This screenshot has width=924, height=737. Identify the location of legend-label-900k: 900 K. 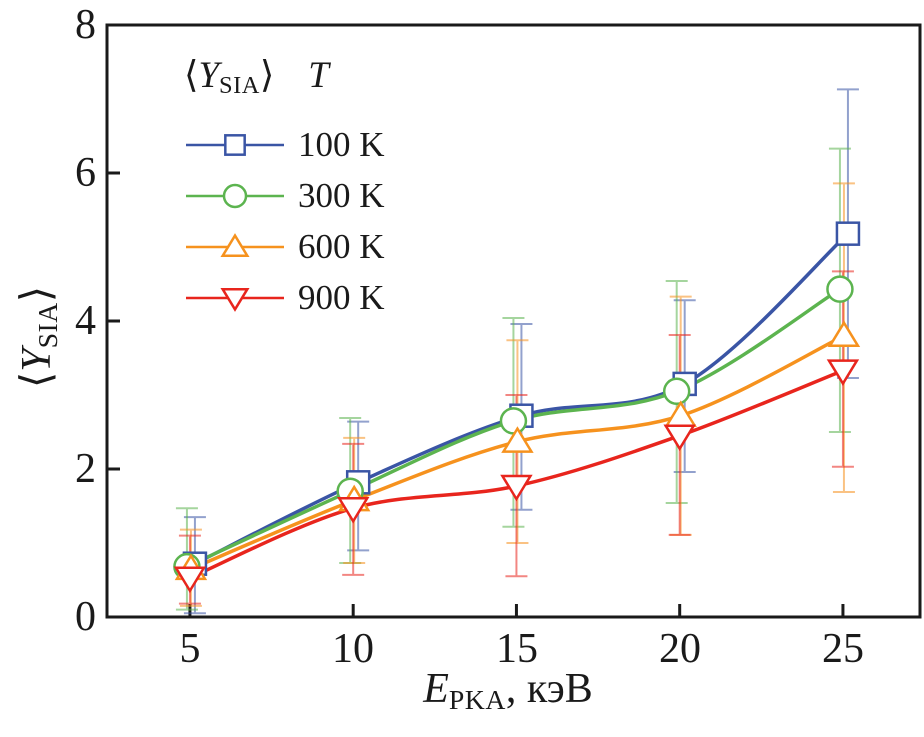
(341, 297).